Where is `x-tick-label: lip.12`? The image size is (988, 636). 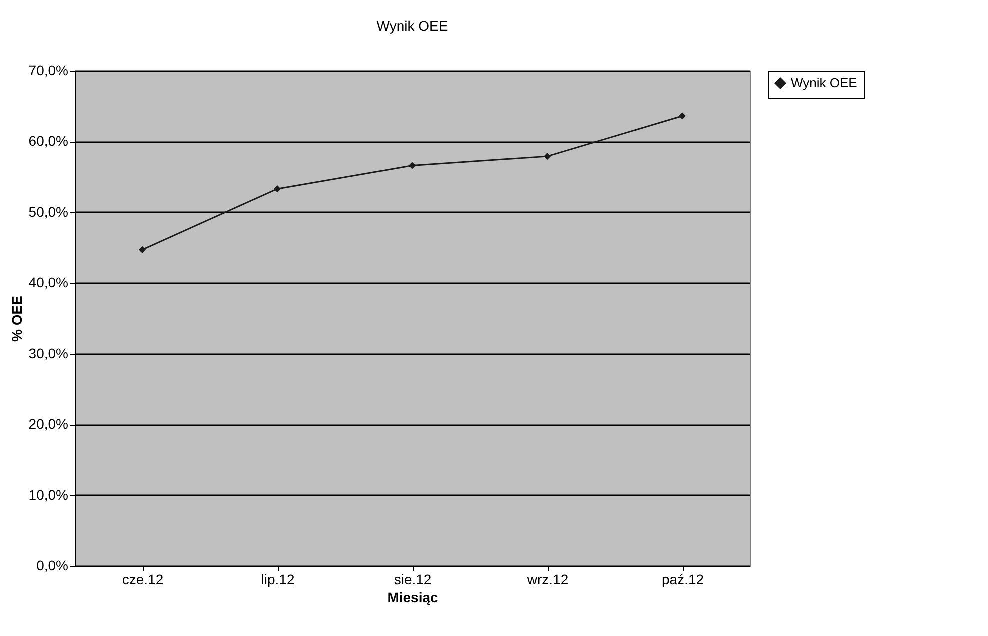
x-tick-label: lip.12 is located at coordinates (278, 580).